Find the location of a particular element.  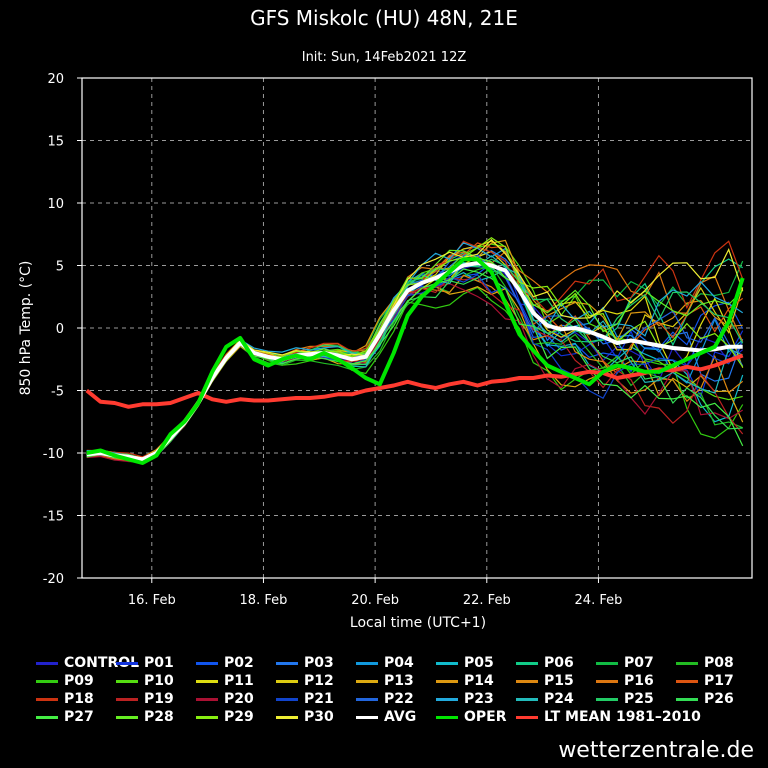

legend-item: P17 is located at coordinates (705, 681).